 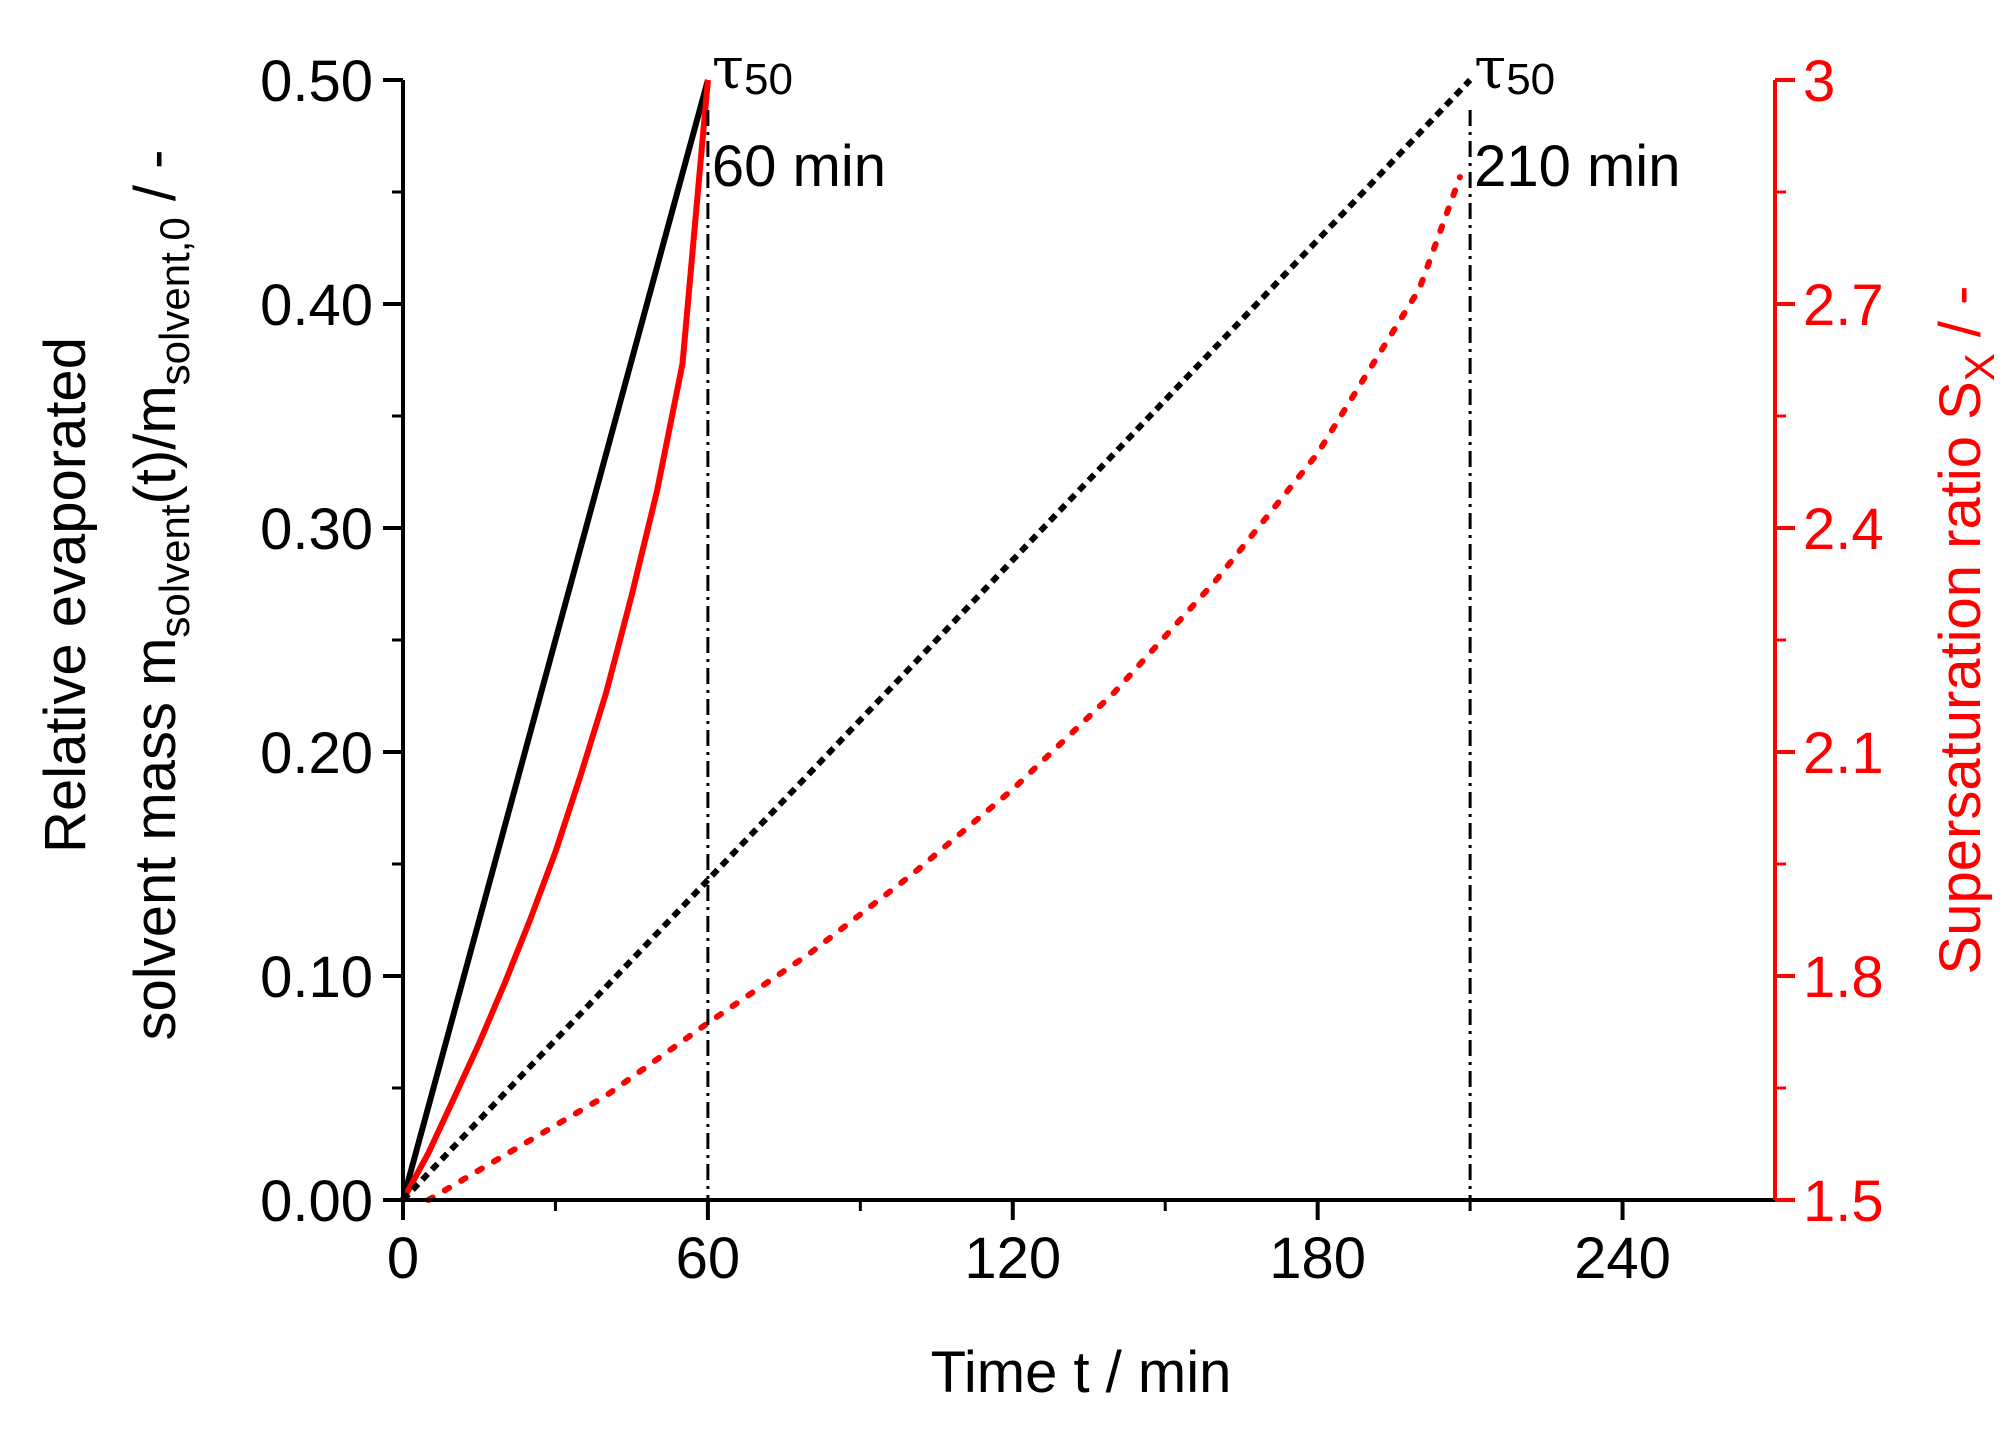 What do you see at coordinates (1317, 1258) in the screenshot?
I see `x-tick-label-180: 180` at bounding box center [1317, 1258].